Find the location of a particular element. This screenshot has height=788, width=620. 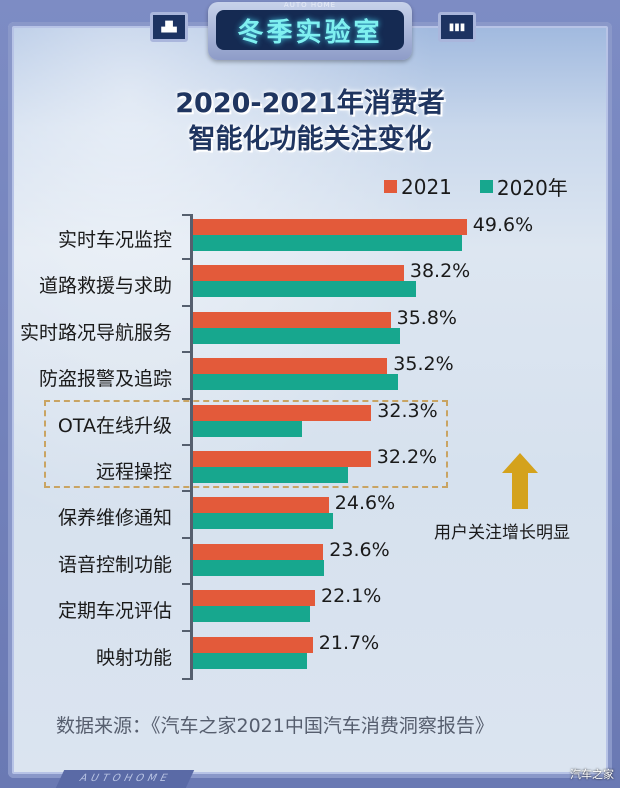

value-label: 38.2% is located at coordinates (440, 271).